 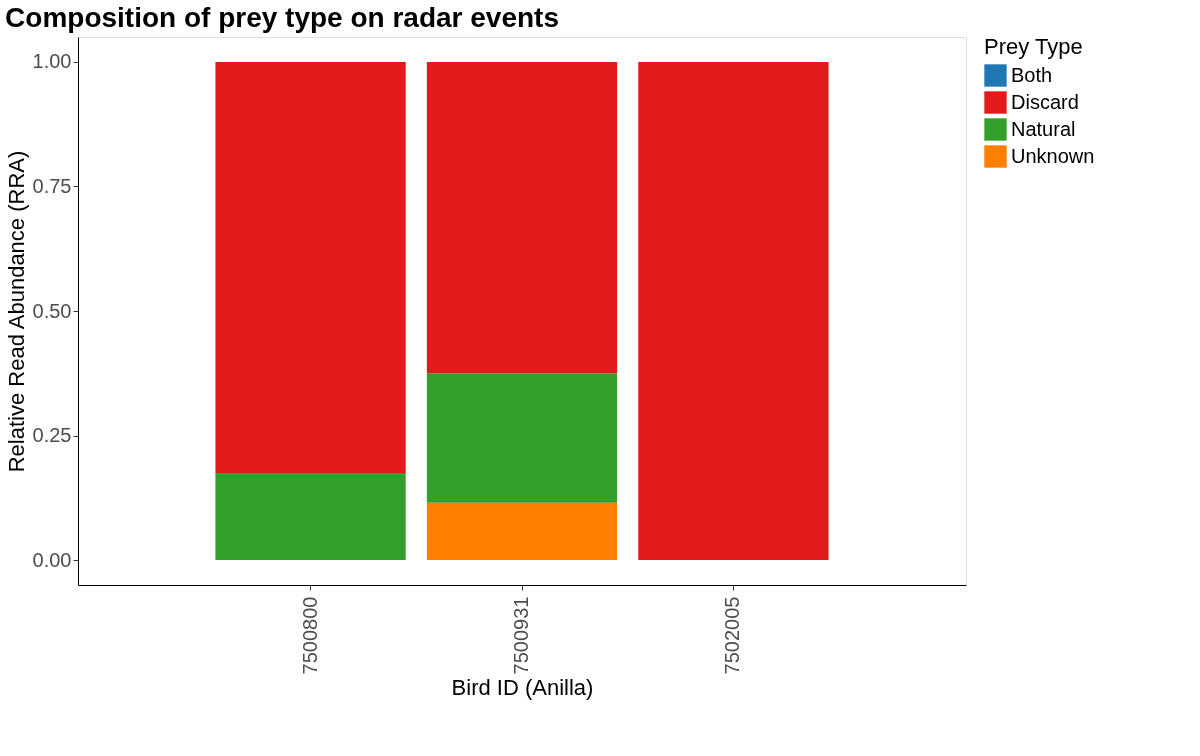 I want to click on chart-title: Composition of prey type on radar events, so click(x=282, y=17).